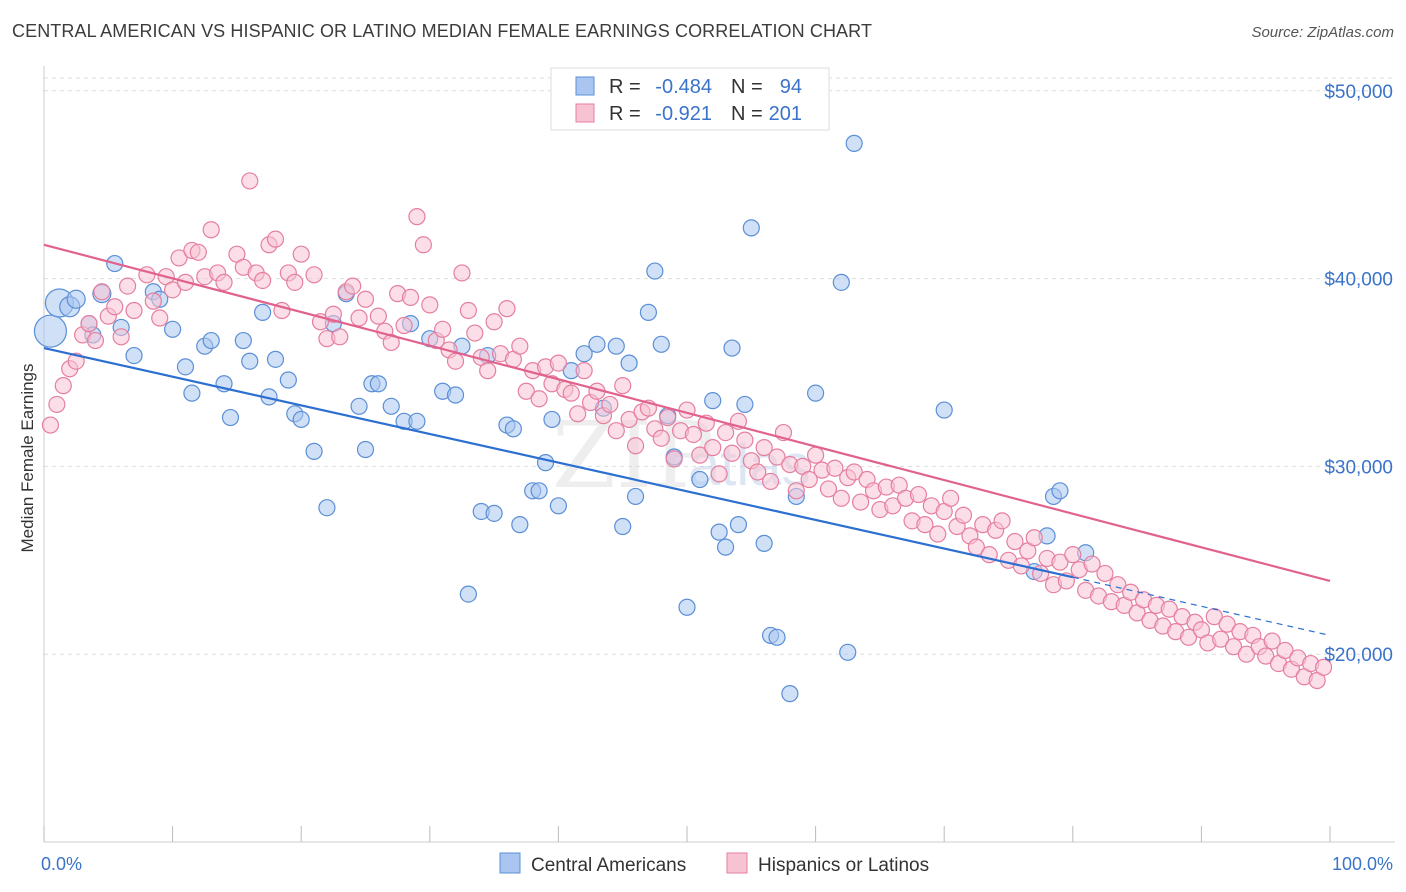 The height and width of the screenshot is (892, 1406). I want to click on legend-n-label: N =, so click(747, 114).